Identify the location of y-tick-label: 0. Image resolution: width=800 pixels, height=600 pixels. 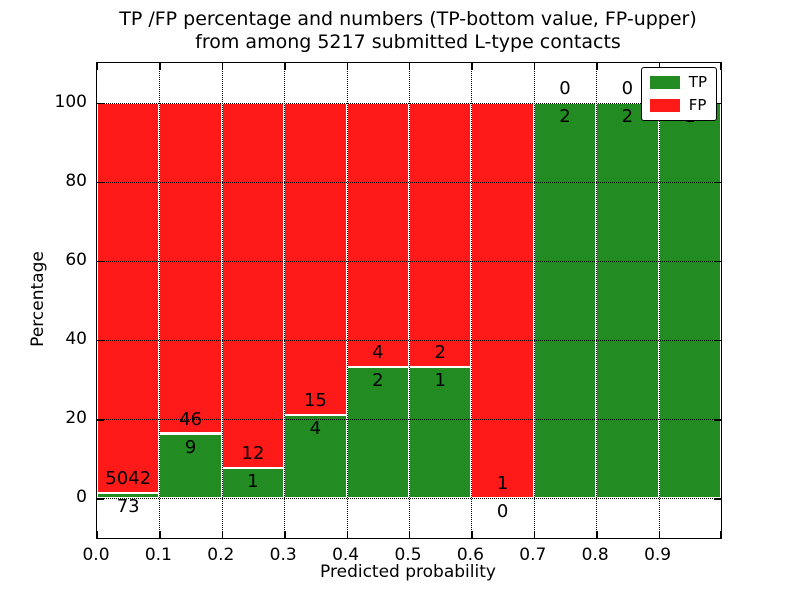
(81, 497).